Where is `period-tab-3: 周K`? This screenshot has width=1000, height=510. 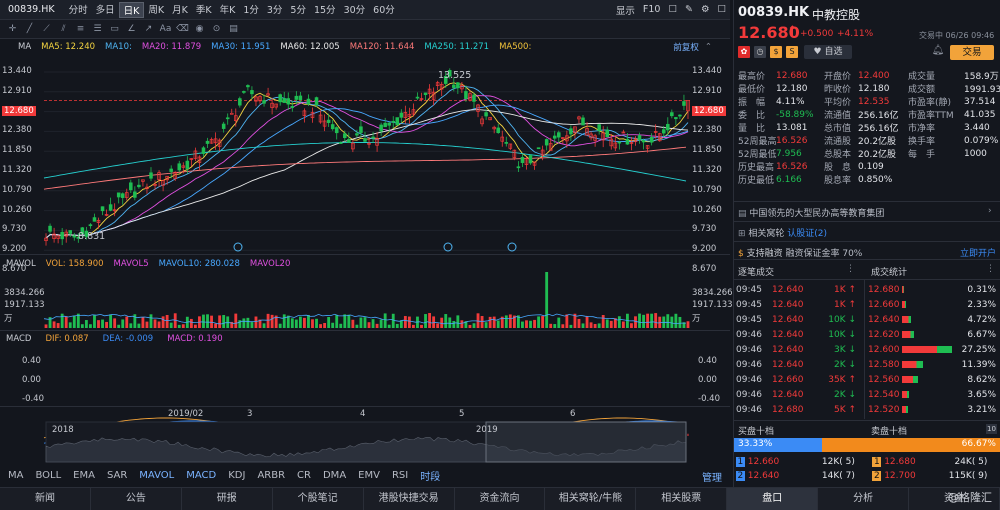
period-tab-3: 周K is located at coordinates (156, 10).